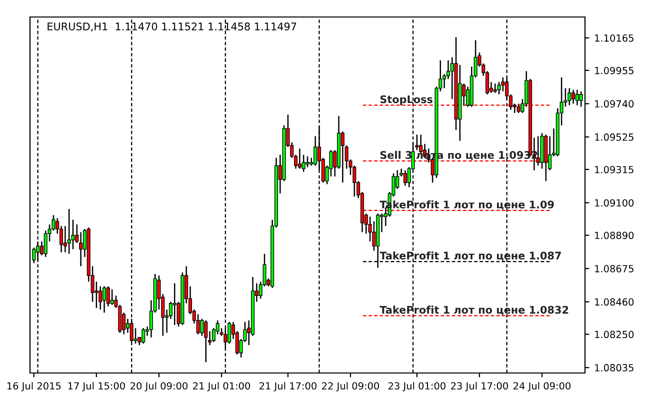  Describe the element at coordinates (172, 27) in the screenshot. I see `chart-title: EURUSD,H1 1.11470 1.11521 1.11458 1.11497` at that location.